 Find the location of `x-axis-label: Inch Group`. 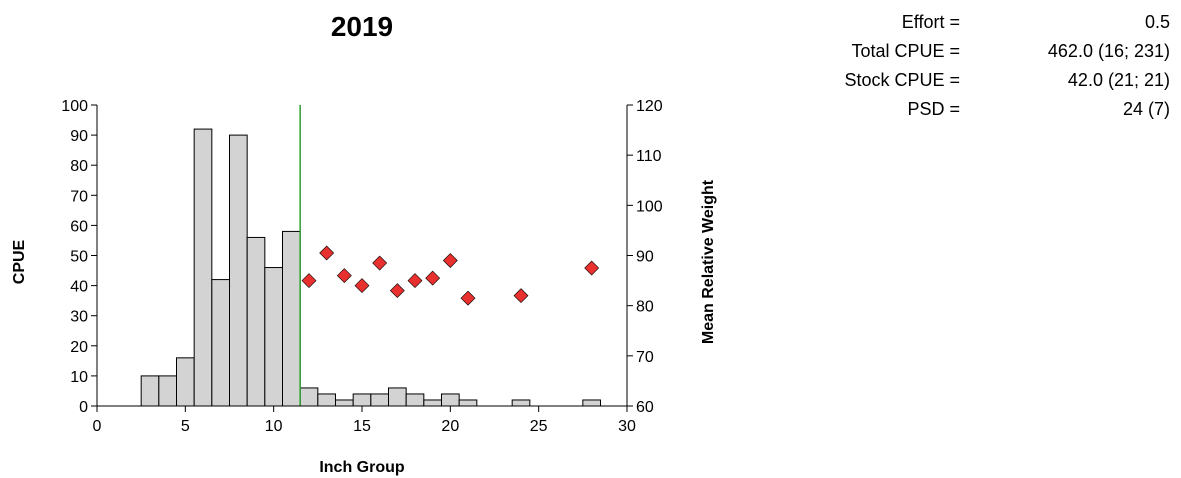

x-axis-label: Inch Group is located at coordinates (362, 467).